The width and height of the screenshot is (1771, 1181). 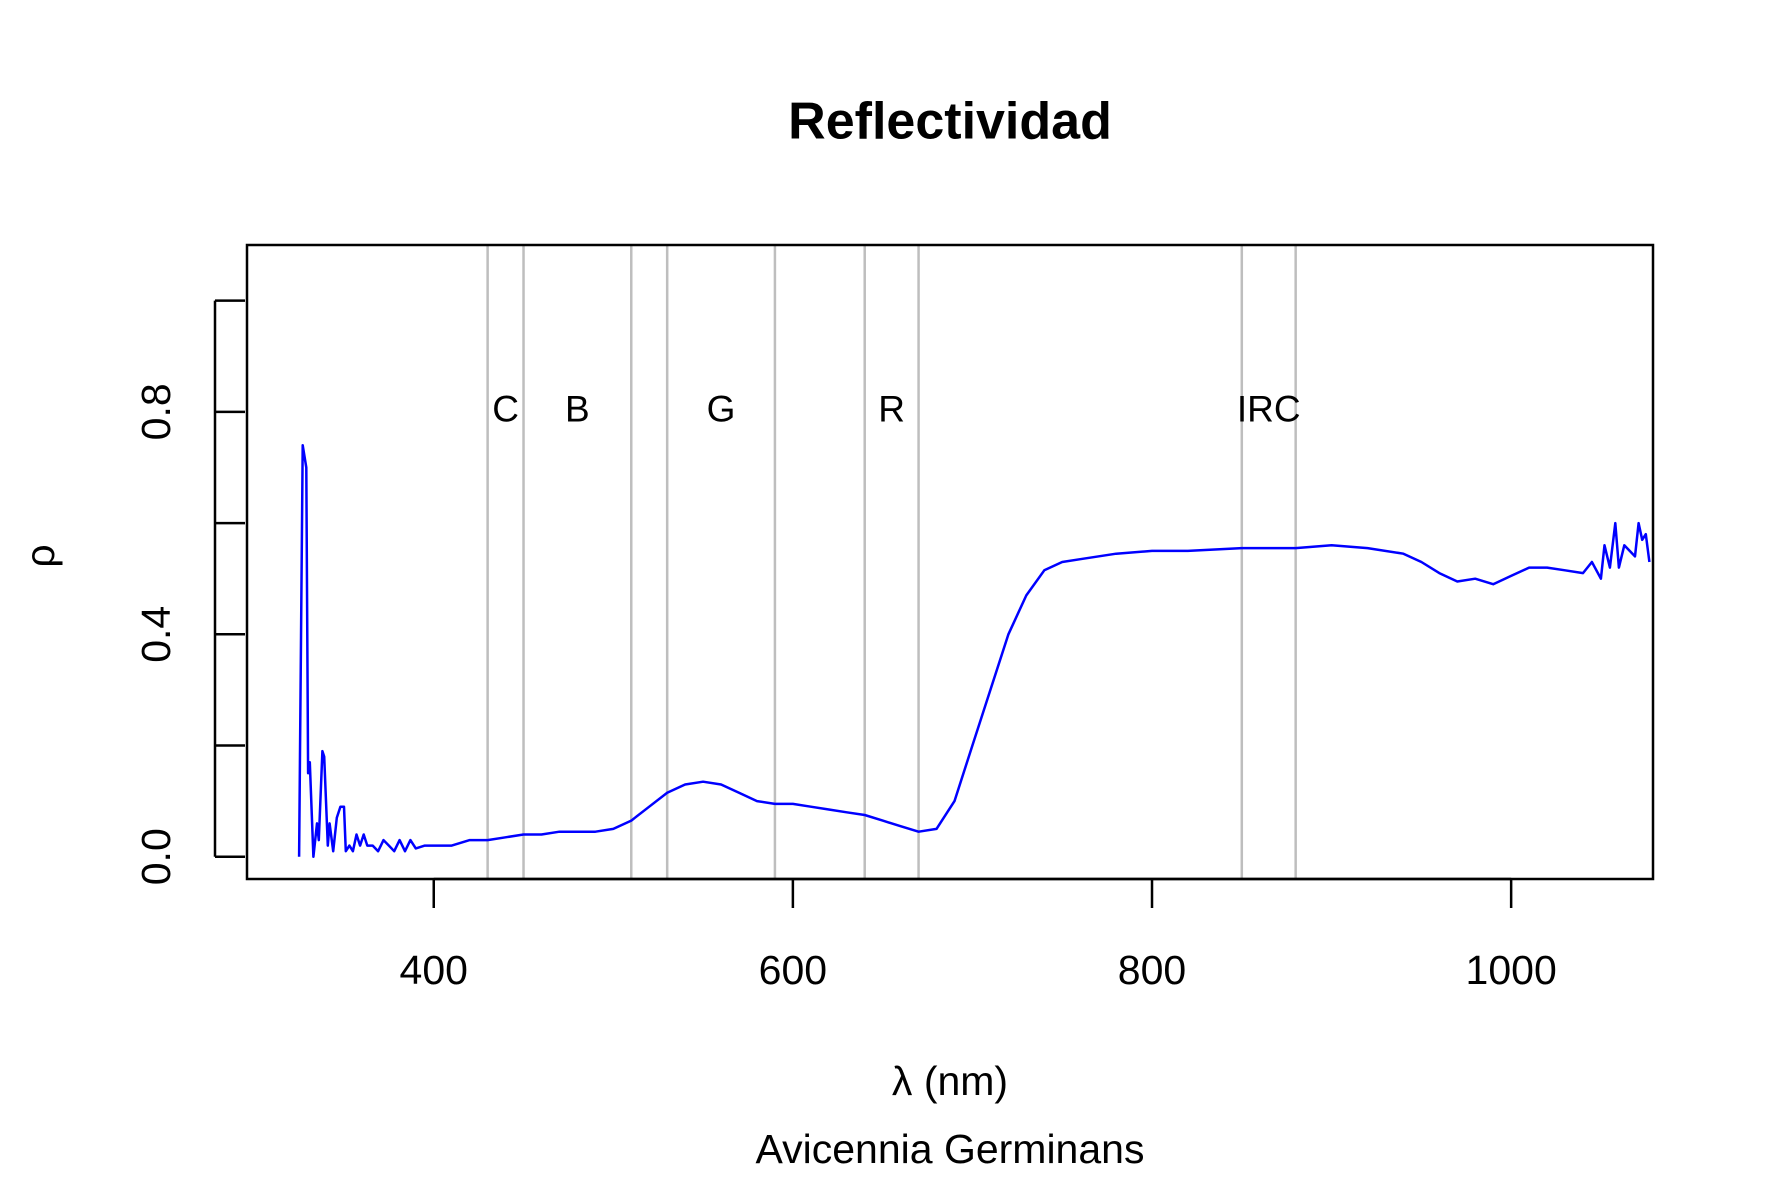 What do you see at coordinates (950, 122) in the screenshot?
I see `chart-title: Reflectividad` at bounding box center [950, 122].